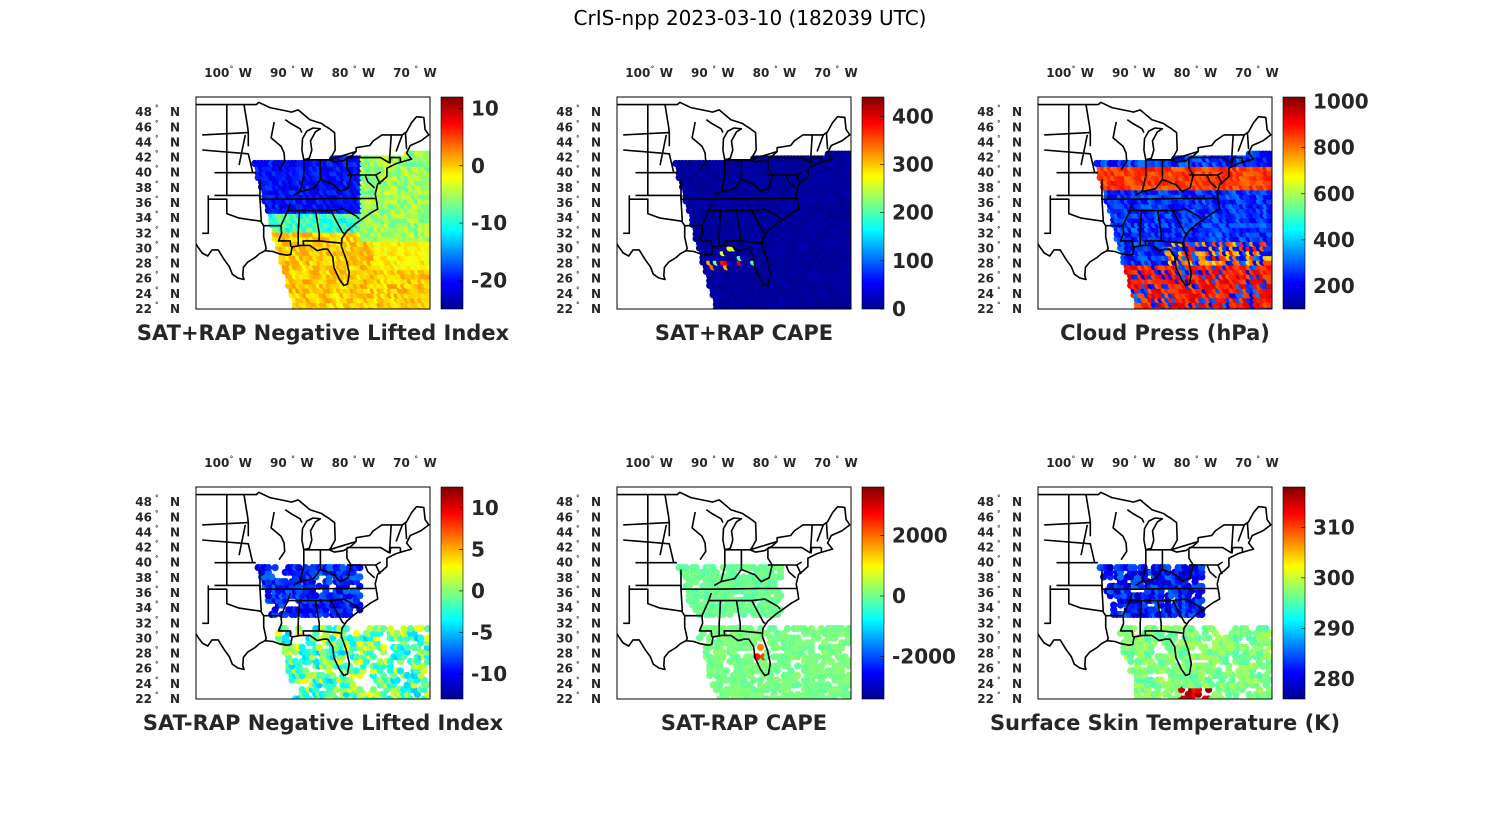 The height and width of the screenshot is (825, 1500). What do you see at coordinates (143, 173) in the screenshot?
I see `lat-tick-label: 40` at bounding box center [143, 173].